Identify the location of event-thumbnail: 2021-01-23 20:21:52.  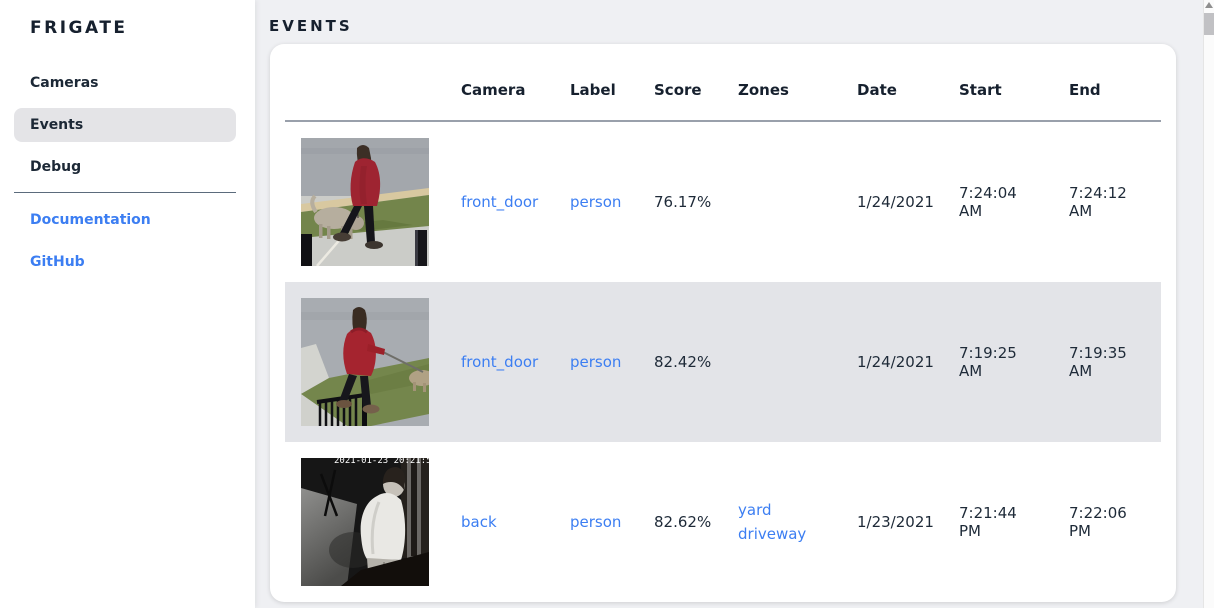
(365, 522).